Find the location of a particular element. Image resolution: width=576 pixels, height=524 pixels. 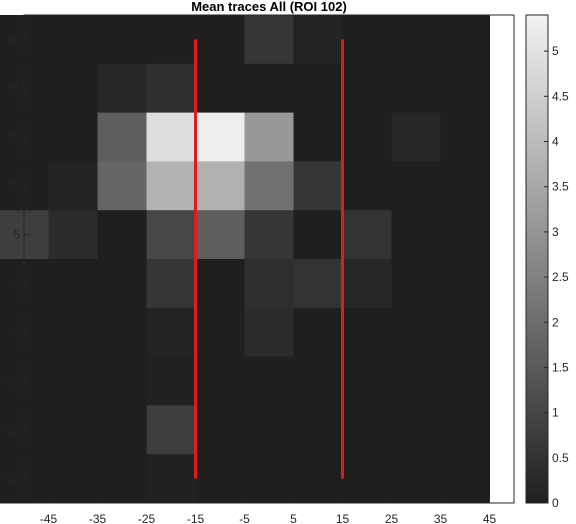

chart-title: Mean traces All (ROI 102) is located at coordinates (269, 7).